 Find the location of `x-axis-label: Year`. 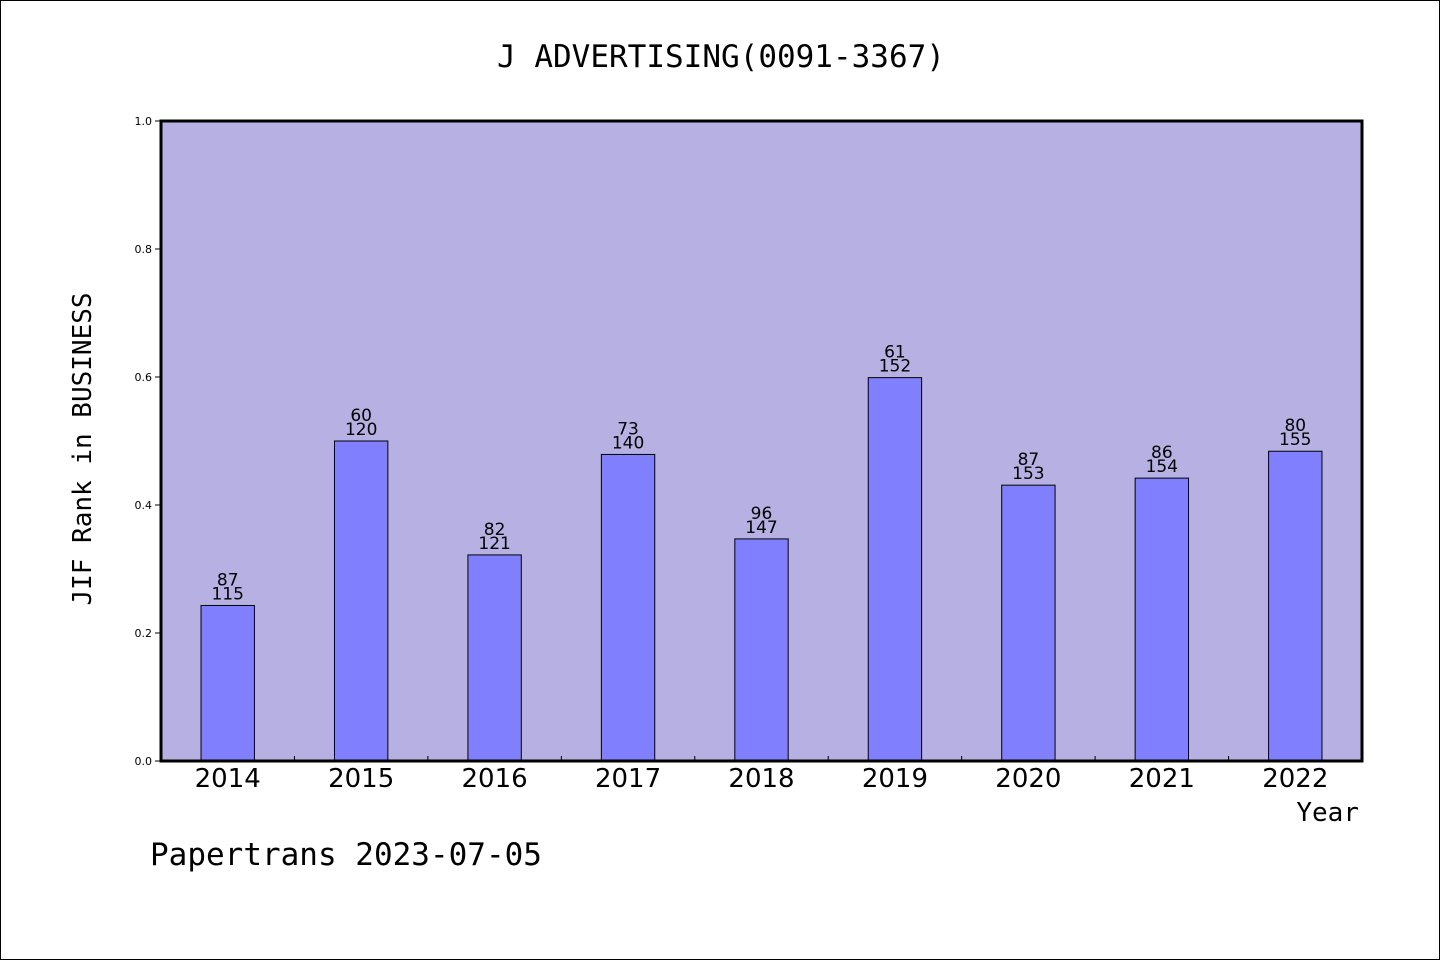

x-axis-label: Year is located at coordinates (1327, 813).